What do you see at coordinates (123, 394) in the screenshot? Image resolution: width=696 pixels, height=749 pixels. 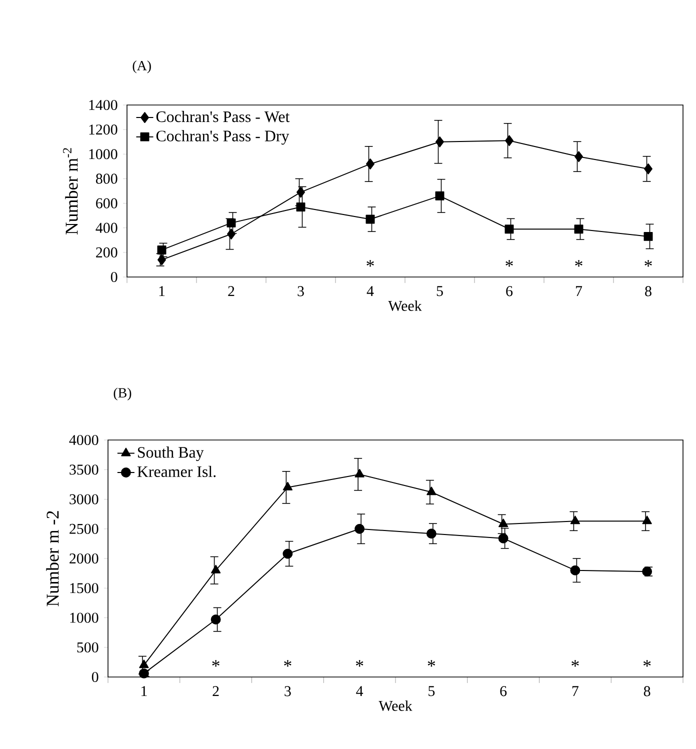 I see `chart-title: (B)` at bounding box center [123, 394].